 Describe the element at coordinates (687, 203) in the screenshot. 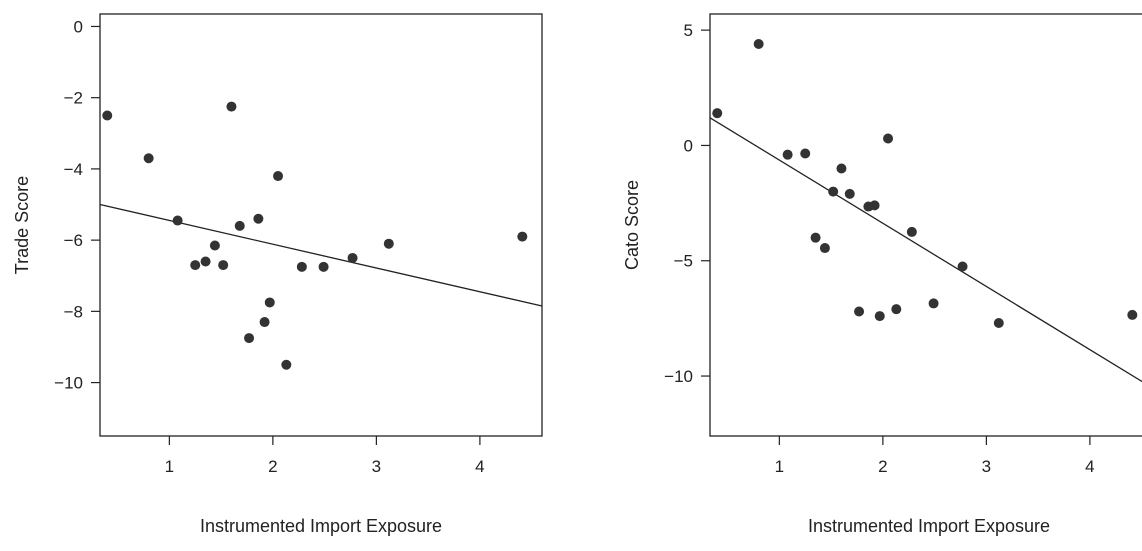

I see `y-ticks: 5 0 −5 −10` at that location.